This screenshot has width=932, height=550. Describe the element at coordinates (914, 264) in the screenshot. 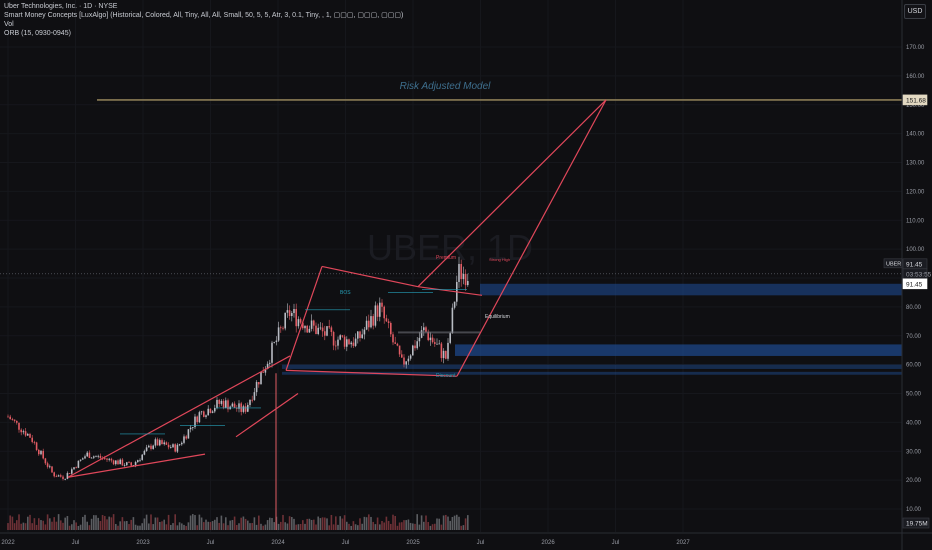

I see `last-price-tag: 91.45` at that location.